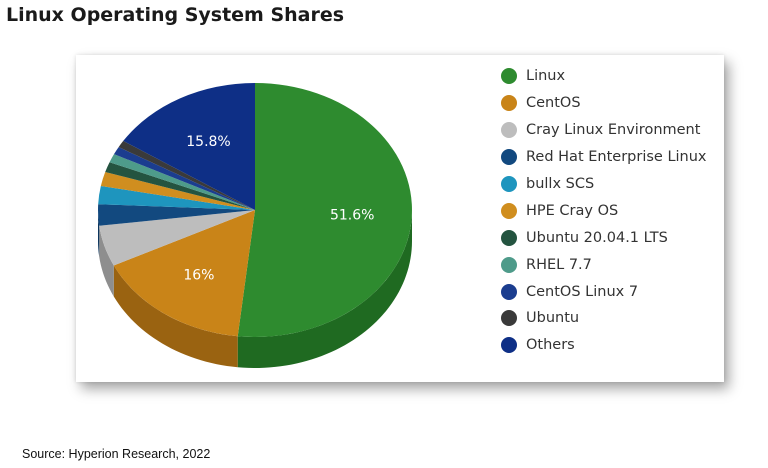  I want to click on legend-label: Ubuntu 20.04.1 LTS, so click(597, 237).